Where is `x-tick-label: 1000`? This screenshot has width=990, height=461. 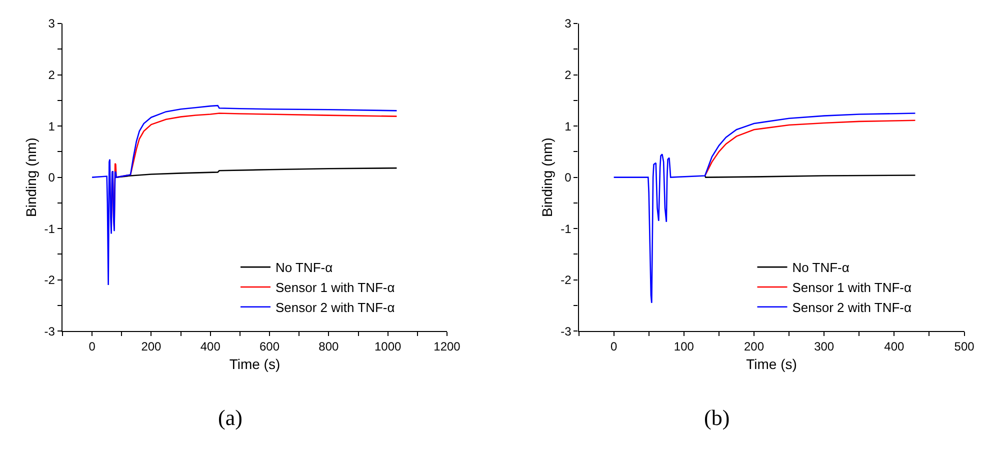
x-tick-label: 1000 is located at coordinates (388, 347).